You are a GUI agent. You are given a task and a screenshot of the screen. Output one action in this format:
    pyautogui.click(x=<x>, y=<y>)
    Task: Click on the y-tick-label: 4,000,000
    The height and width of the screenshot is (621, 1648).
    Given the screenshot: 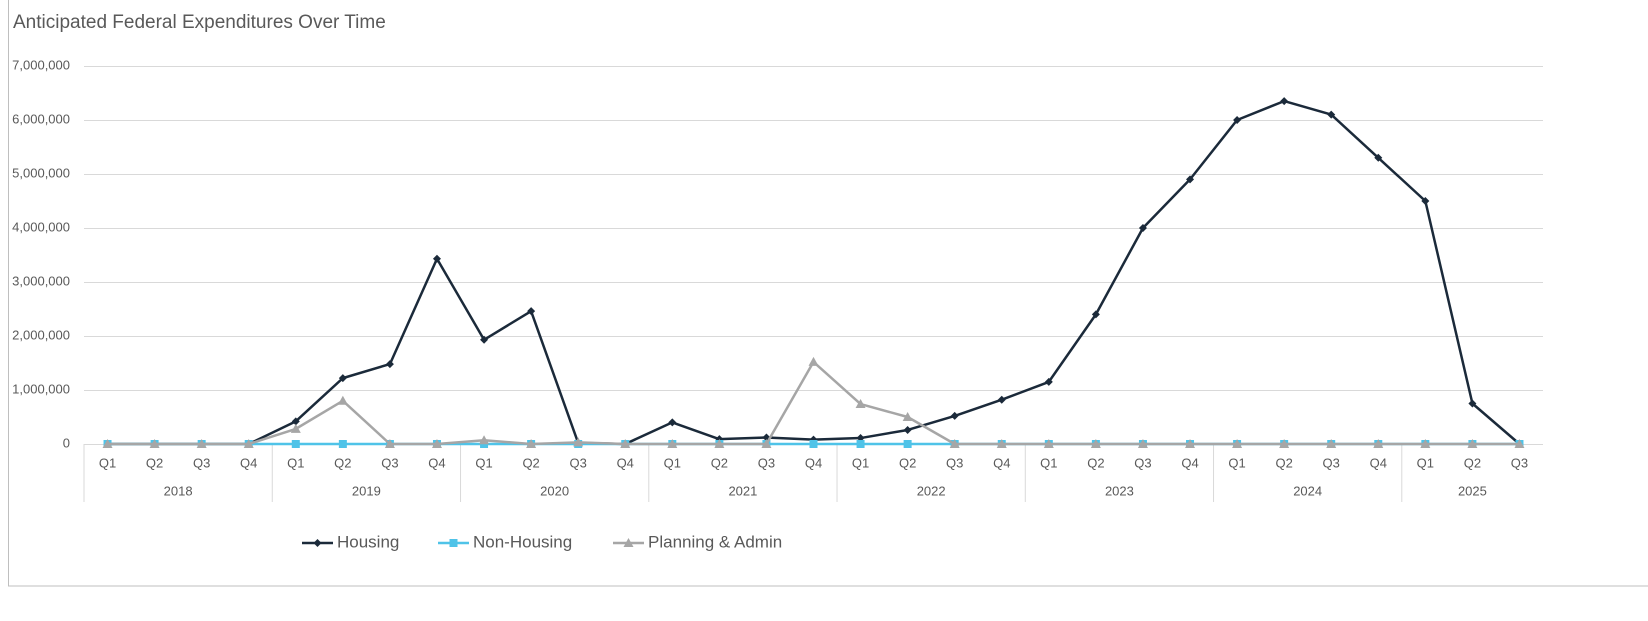 What is the action you would take?
    pyautogui.click(x=41, y=226)
    